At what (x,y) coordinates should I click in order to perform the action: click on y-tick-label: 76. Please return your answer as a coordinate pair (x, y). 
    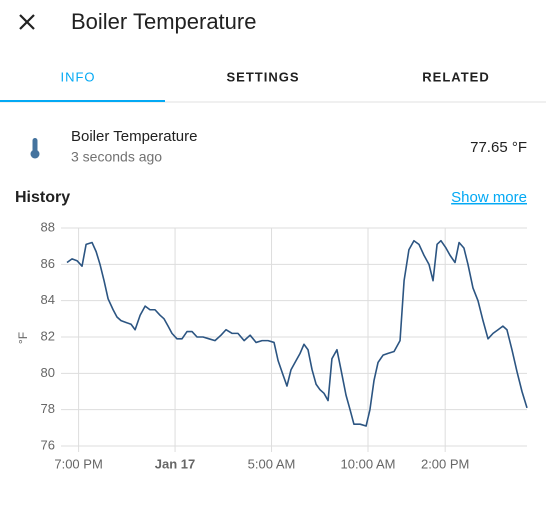
    Looking at the image, I should click on (48, 444).